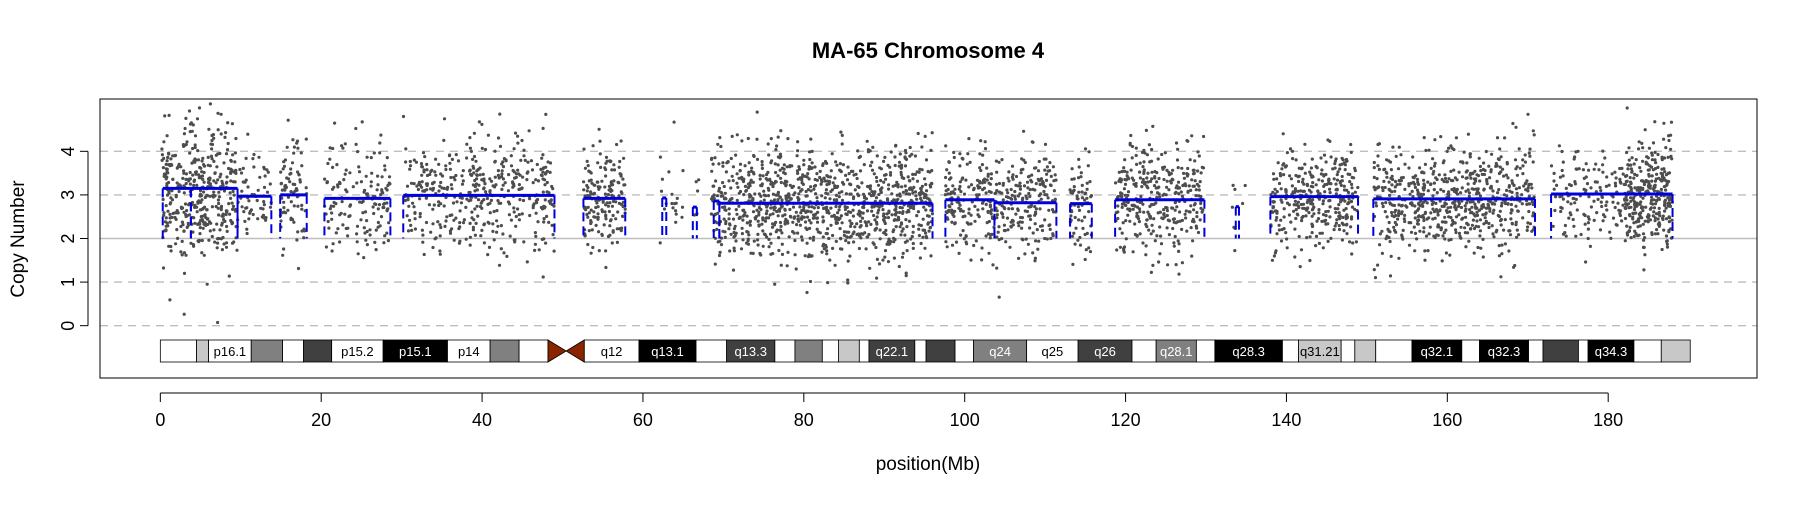 The image size is (1800, 505). What do you see at coordinates (667, 351) in the screenshot?
I see `ideogram-band: q13.1` at bounding box center [667, 351].